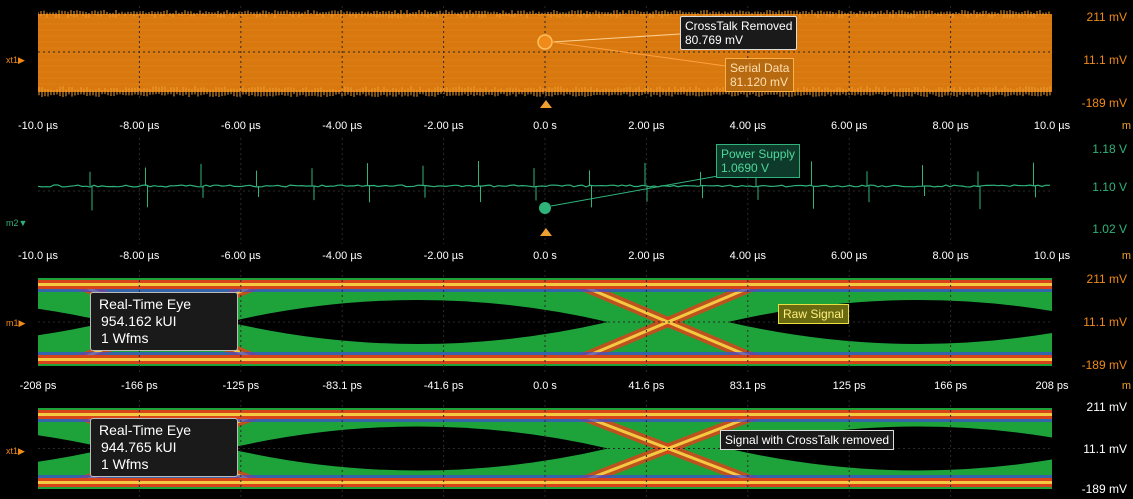 Image resolution: width=1133 pixels, height=499 pixels. I want to click on serial-data-callout: Serial Data 81.120 mV, so click(759, 75).